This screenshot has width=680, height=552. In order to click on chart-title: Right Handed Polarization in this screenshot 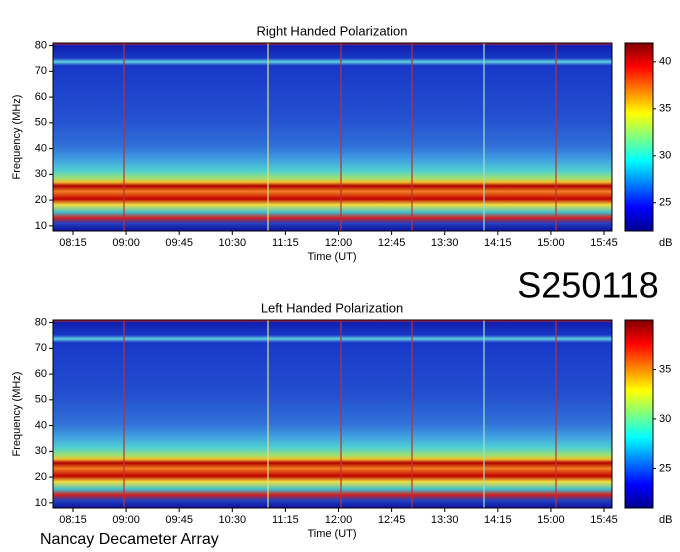, I will do `click(331, 30)`.